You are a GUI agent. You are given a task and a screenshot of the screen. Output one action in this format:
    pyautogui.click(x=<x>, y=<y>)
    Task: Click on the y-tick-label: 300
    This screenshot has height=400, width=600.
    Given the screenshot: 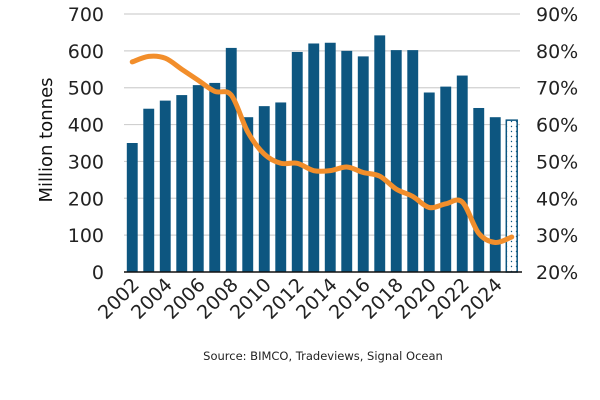 What is the action you would take?
    pyautogui.click(x=86, y=162)
    